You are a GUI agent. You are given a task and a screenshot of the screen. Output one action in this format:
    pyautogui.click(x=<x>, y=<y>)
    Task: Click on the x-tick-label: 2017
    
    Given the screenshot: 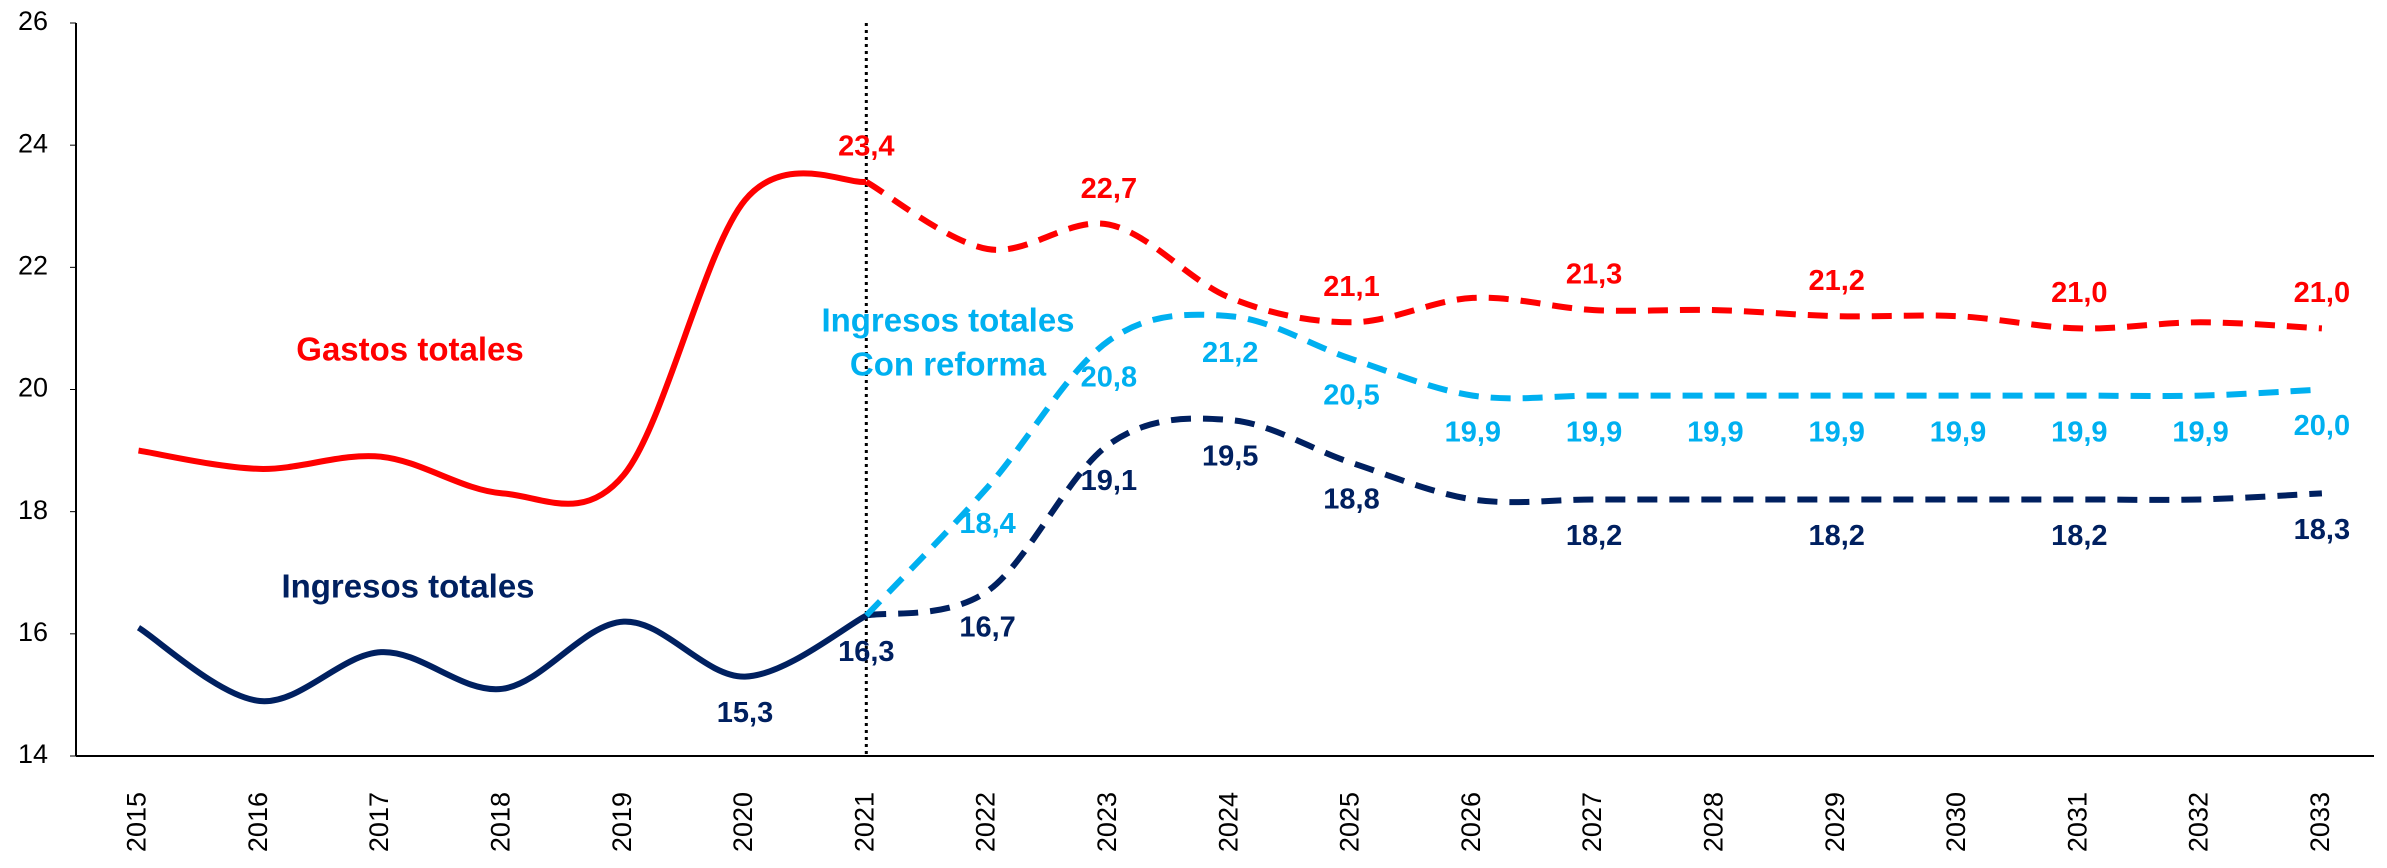 What is the action you would take?
    pyautogui.click(x=379, y=822)
    